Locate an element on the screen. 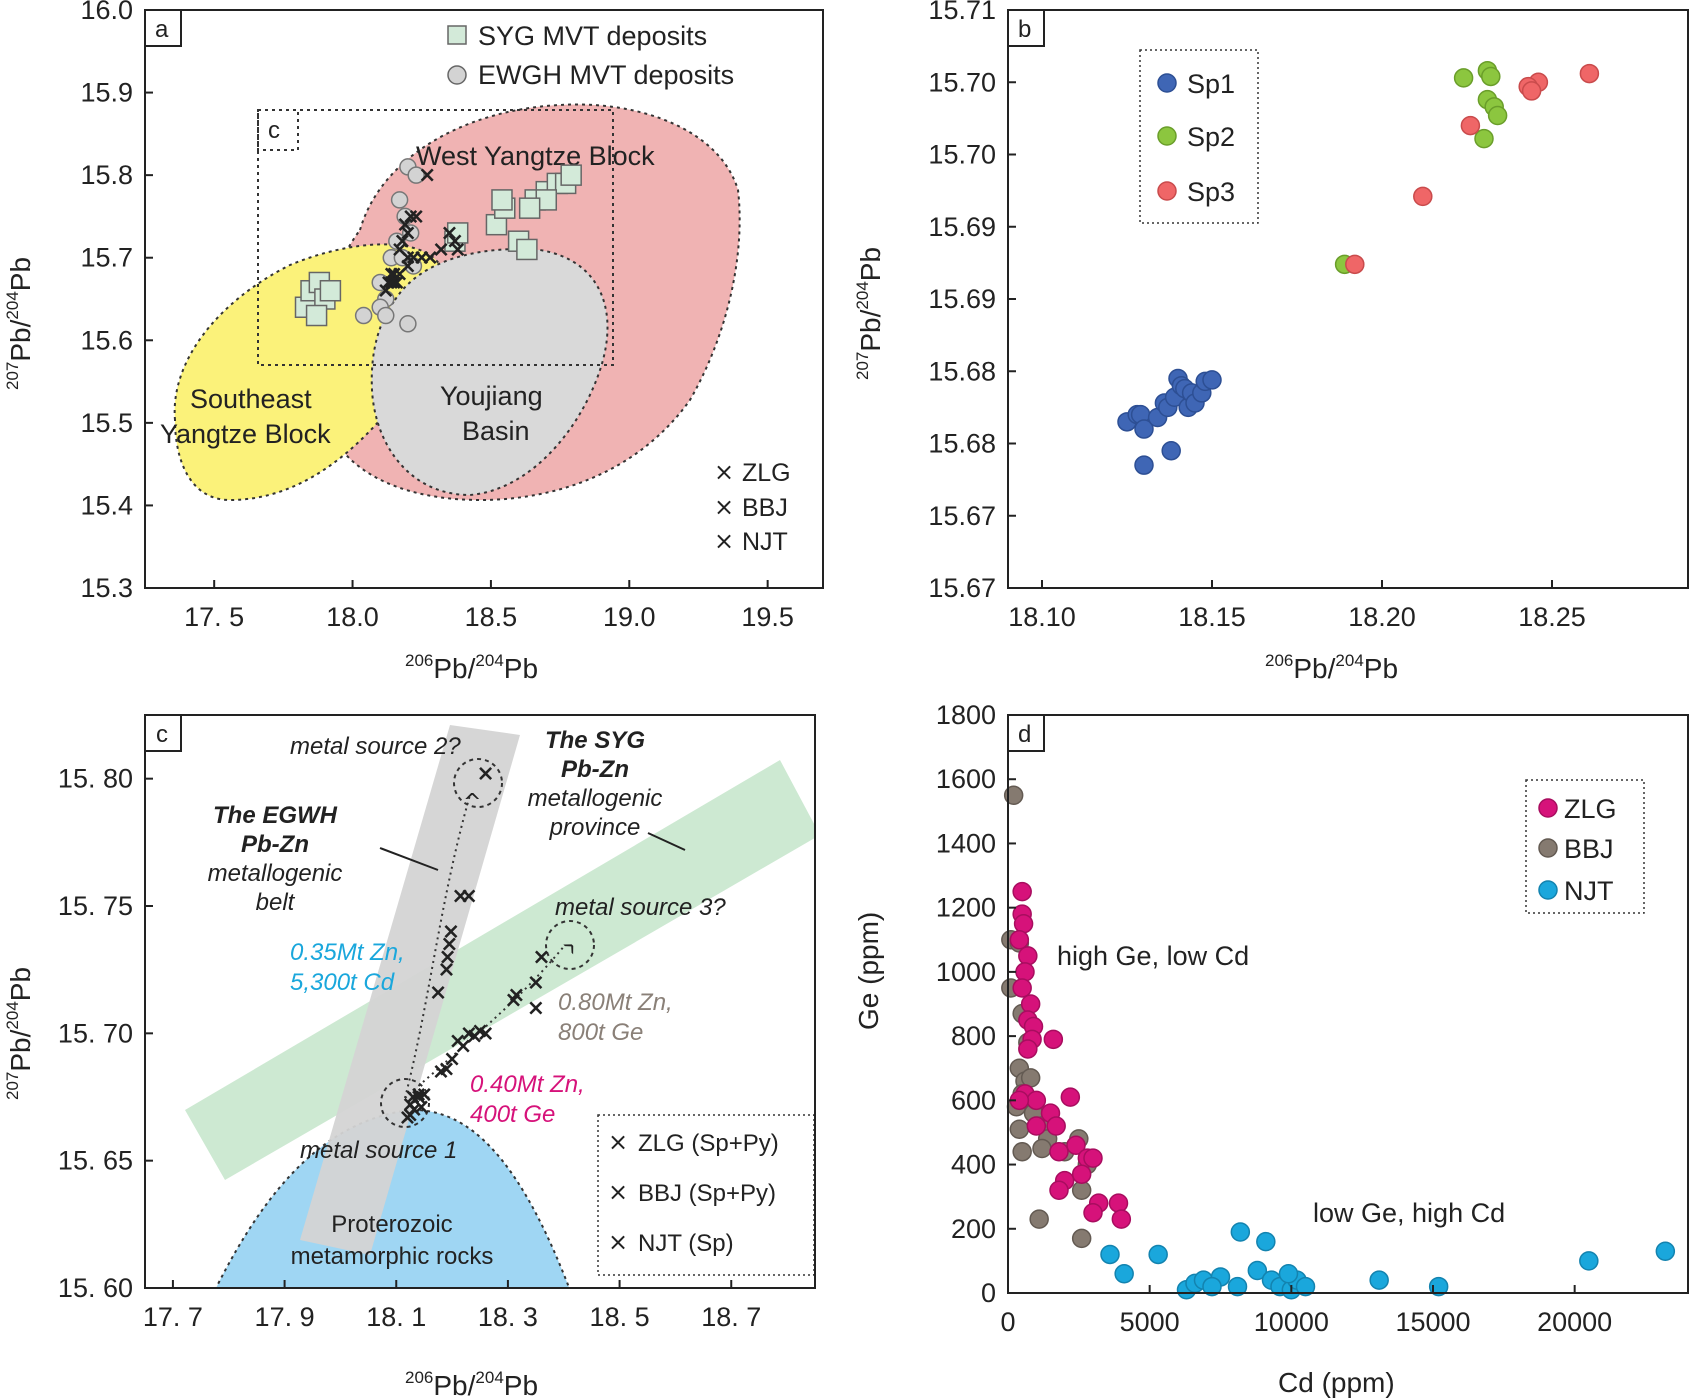 This screenshot has width=1690, height=1400. panel-a-inset-box is located at coordinates (435, 237).